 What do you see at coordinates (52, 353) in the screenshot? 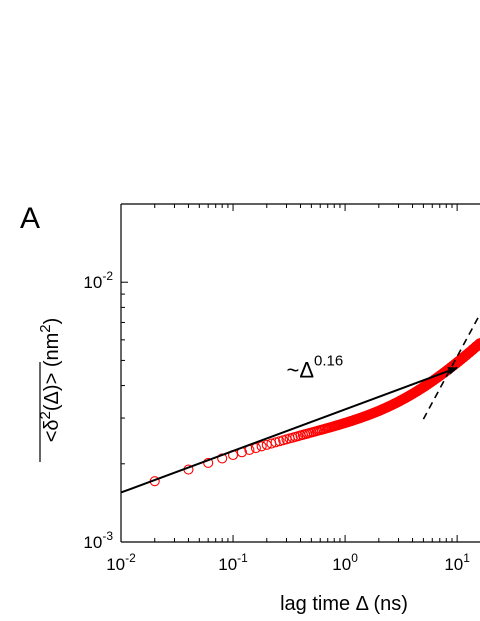
I see `y-axis-label-units-pre: (nm` at bounding box center [52, 353].